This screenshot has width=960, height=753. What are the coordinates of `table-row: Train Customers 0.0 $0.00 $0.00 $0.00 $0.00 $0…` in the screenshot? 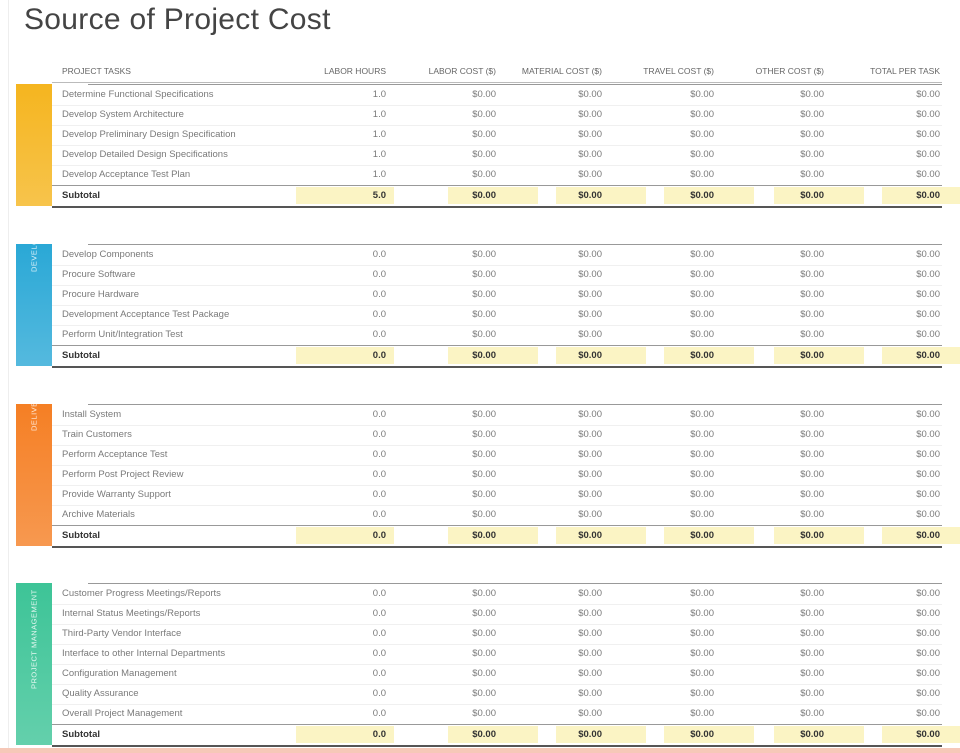 It's located at (497, 435).